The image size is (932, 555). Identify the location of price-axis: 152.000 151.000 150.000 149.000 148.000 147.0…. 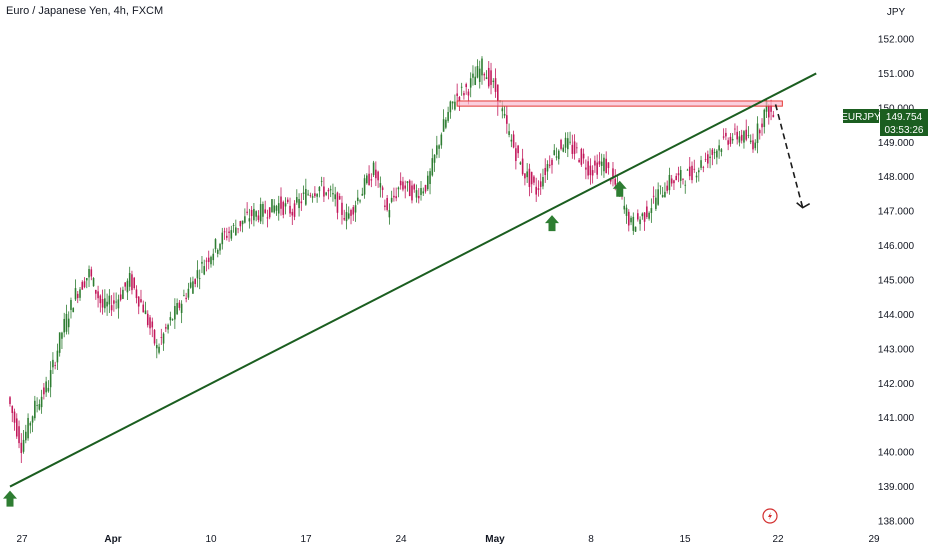
(896, 281).